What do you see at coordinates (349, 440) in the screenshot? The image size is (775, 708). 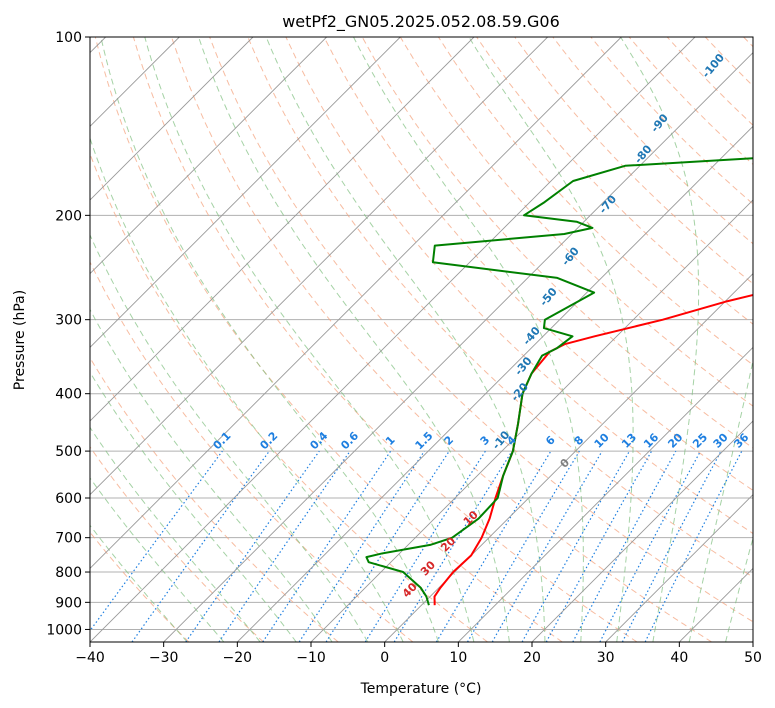 I see `mixing-ratio-label: 0.6` at bounding box center [349, 440].